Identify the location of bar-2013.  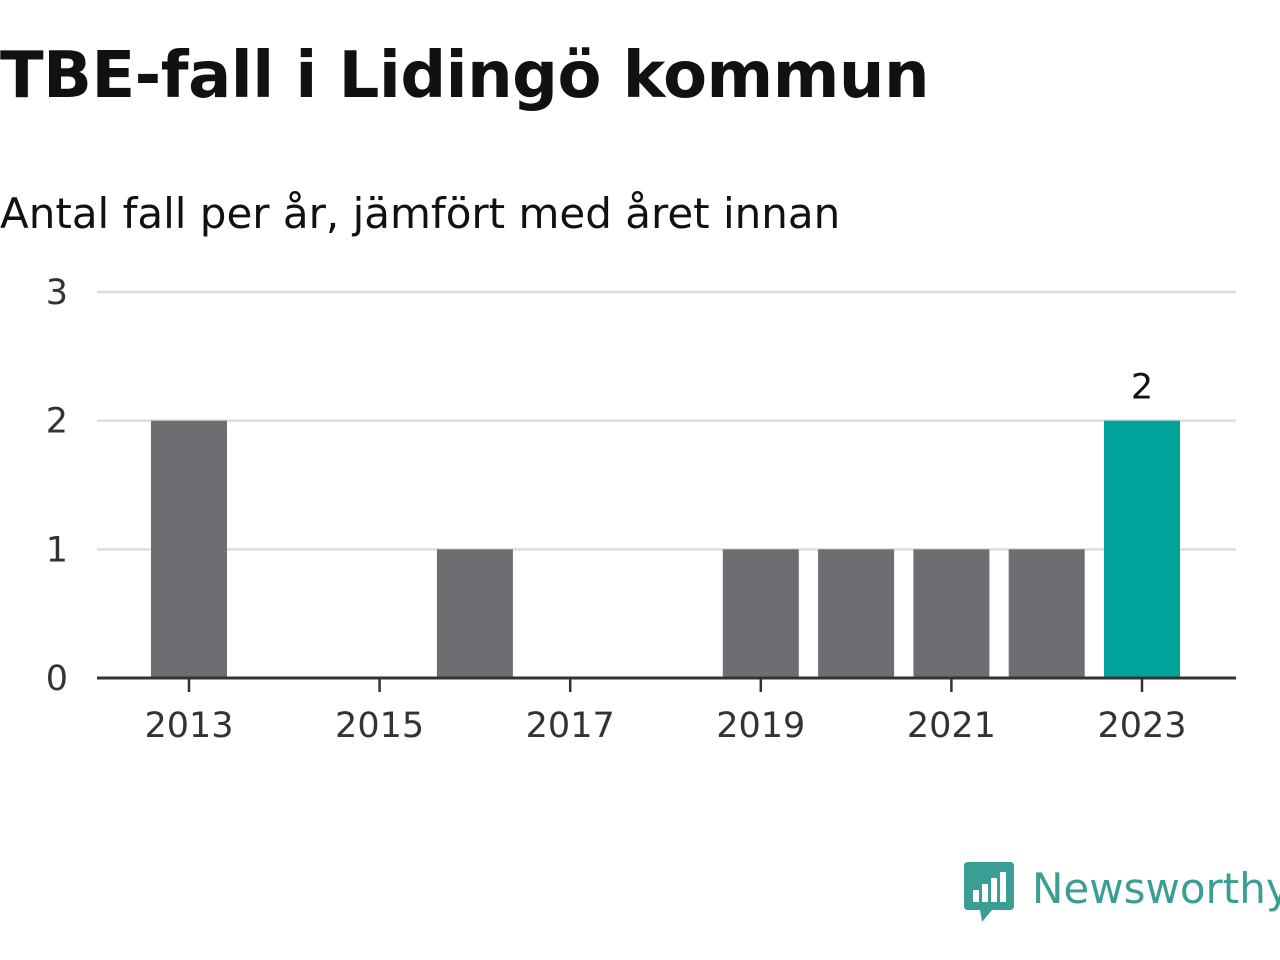
(189, 549).